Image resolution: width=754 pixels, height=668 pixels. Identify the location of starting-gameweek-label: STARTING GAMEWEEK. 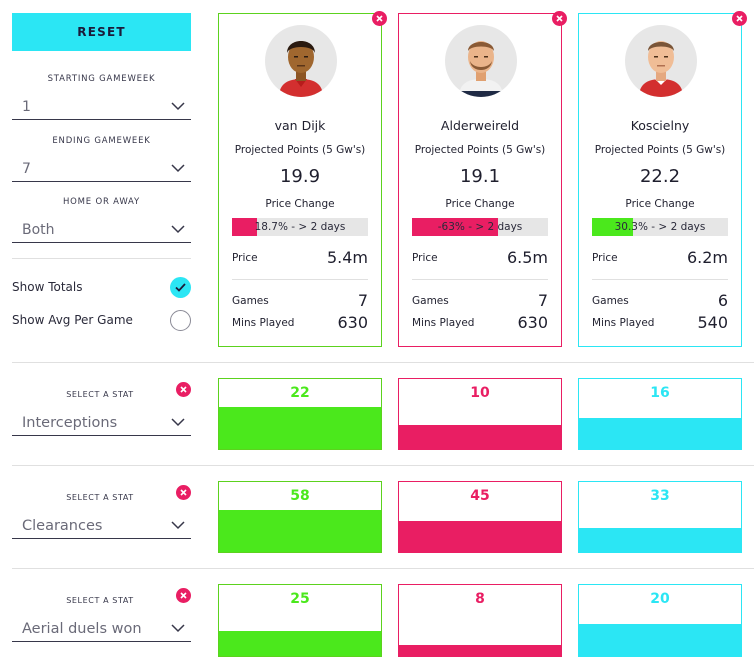
(101, 79).